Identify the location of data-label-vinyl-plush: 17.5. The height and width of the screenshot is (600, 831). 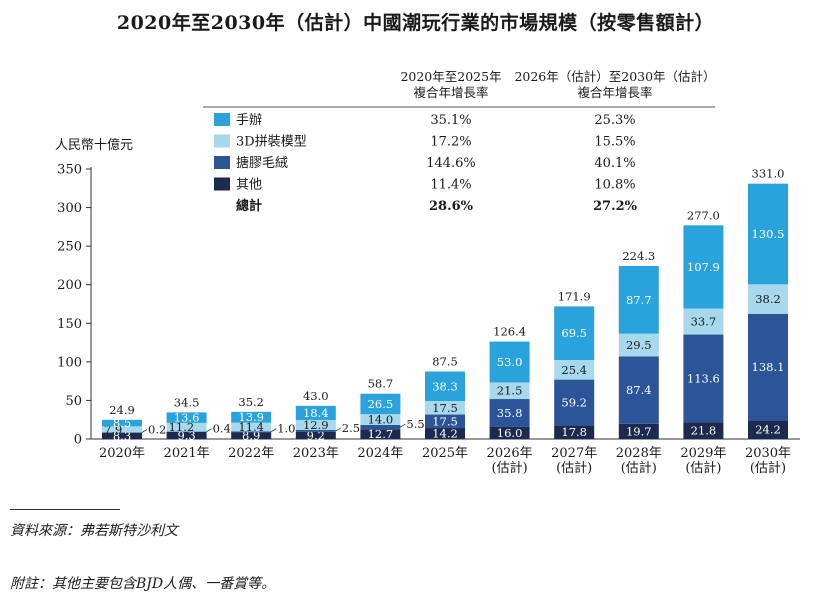
(445, 421).